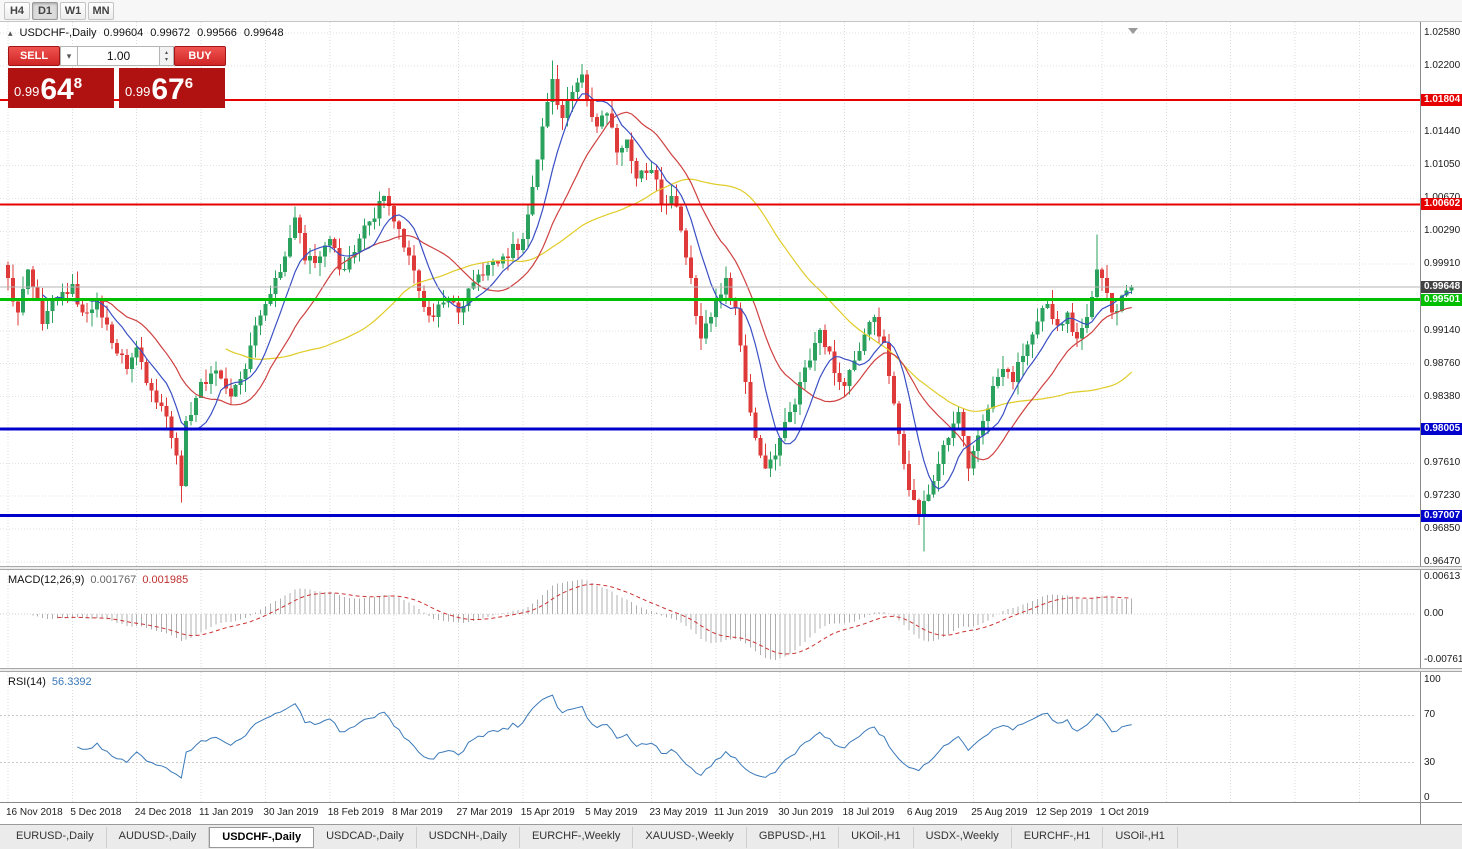 The width and height of the screenshot is (1462, 849). Describe the element at coordinates (46, 580) in the screenshot. I see `macd-name: MACD(12,26,9)` at that location.